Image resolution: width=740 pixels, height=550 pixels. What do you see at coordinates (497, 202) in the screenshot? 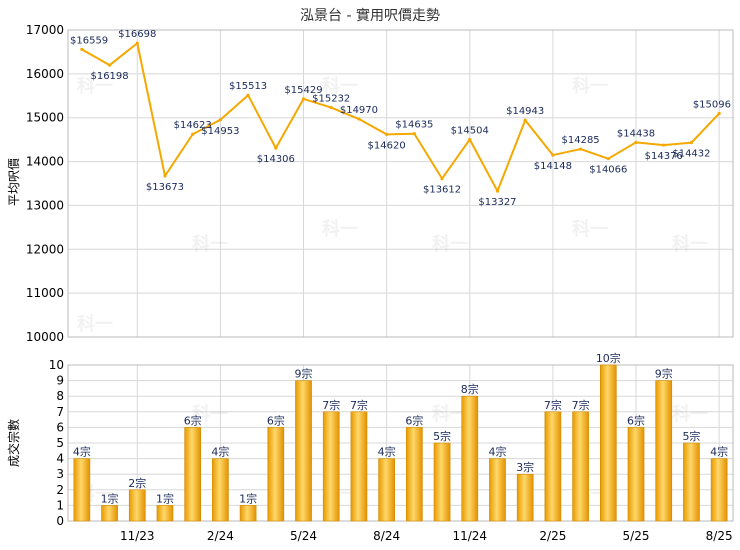
I see `price-data-label: $13327` at bounding box center [497, 202].